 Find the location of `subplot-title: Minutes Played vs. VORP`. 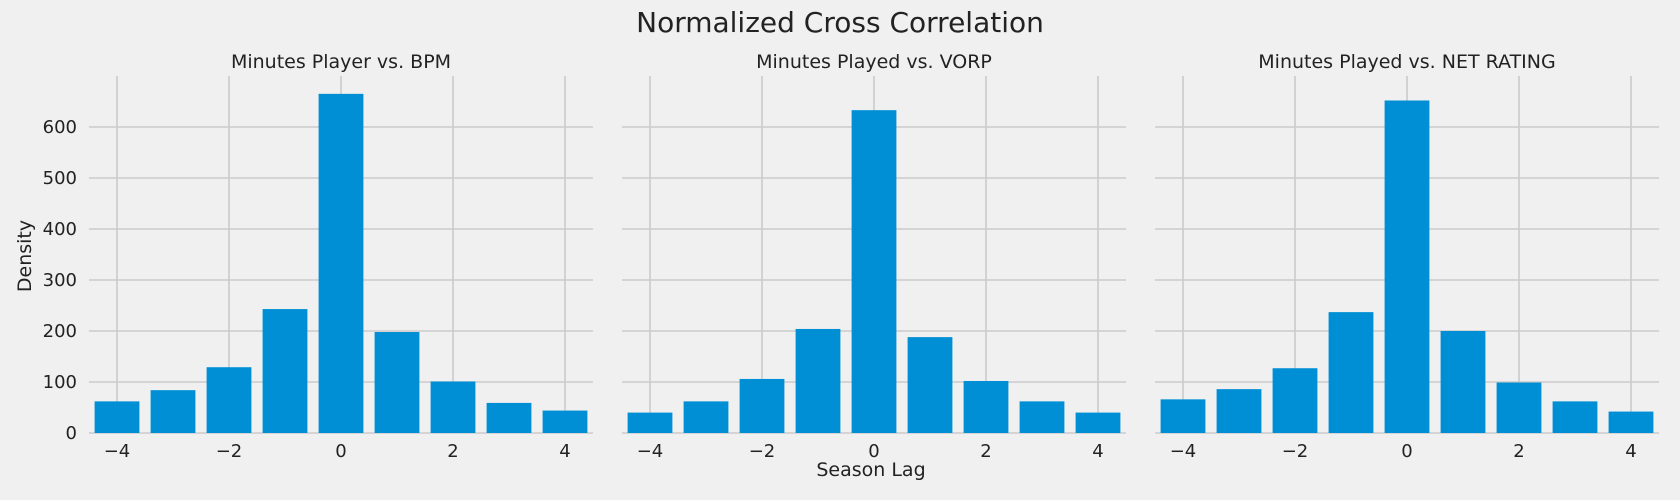

subplot-title: Minutes Played vs. VORP is located at coordinates (874, 62).